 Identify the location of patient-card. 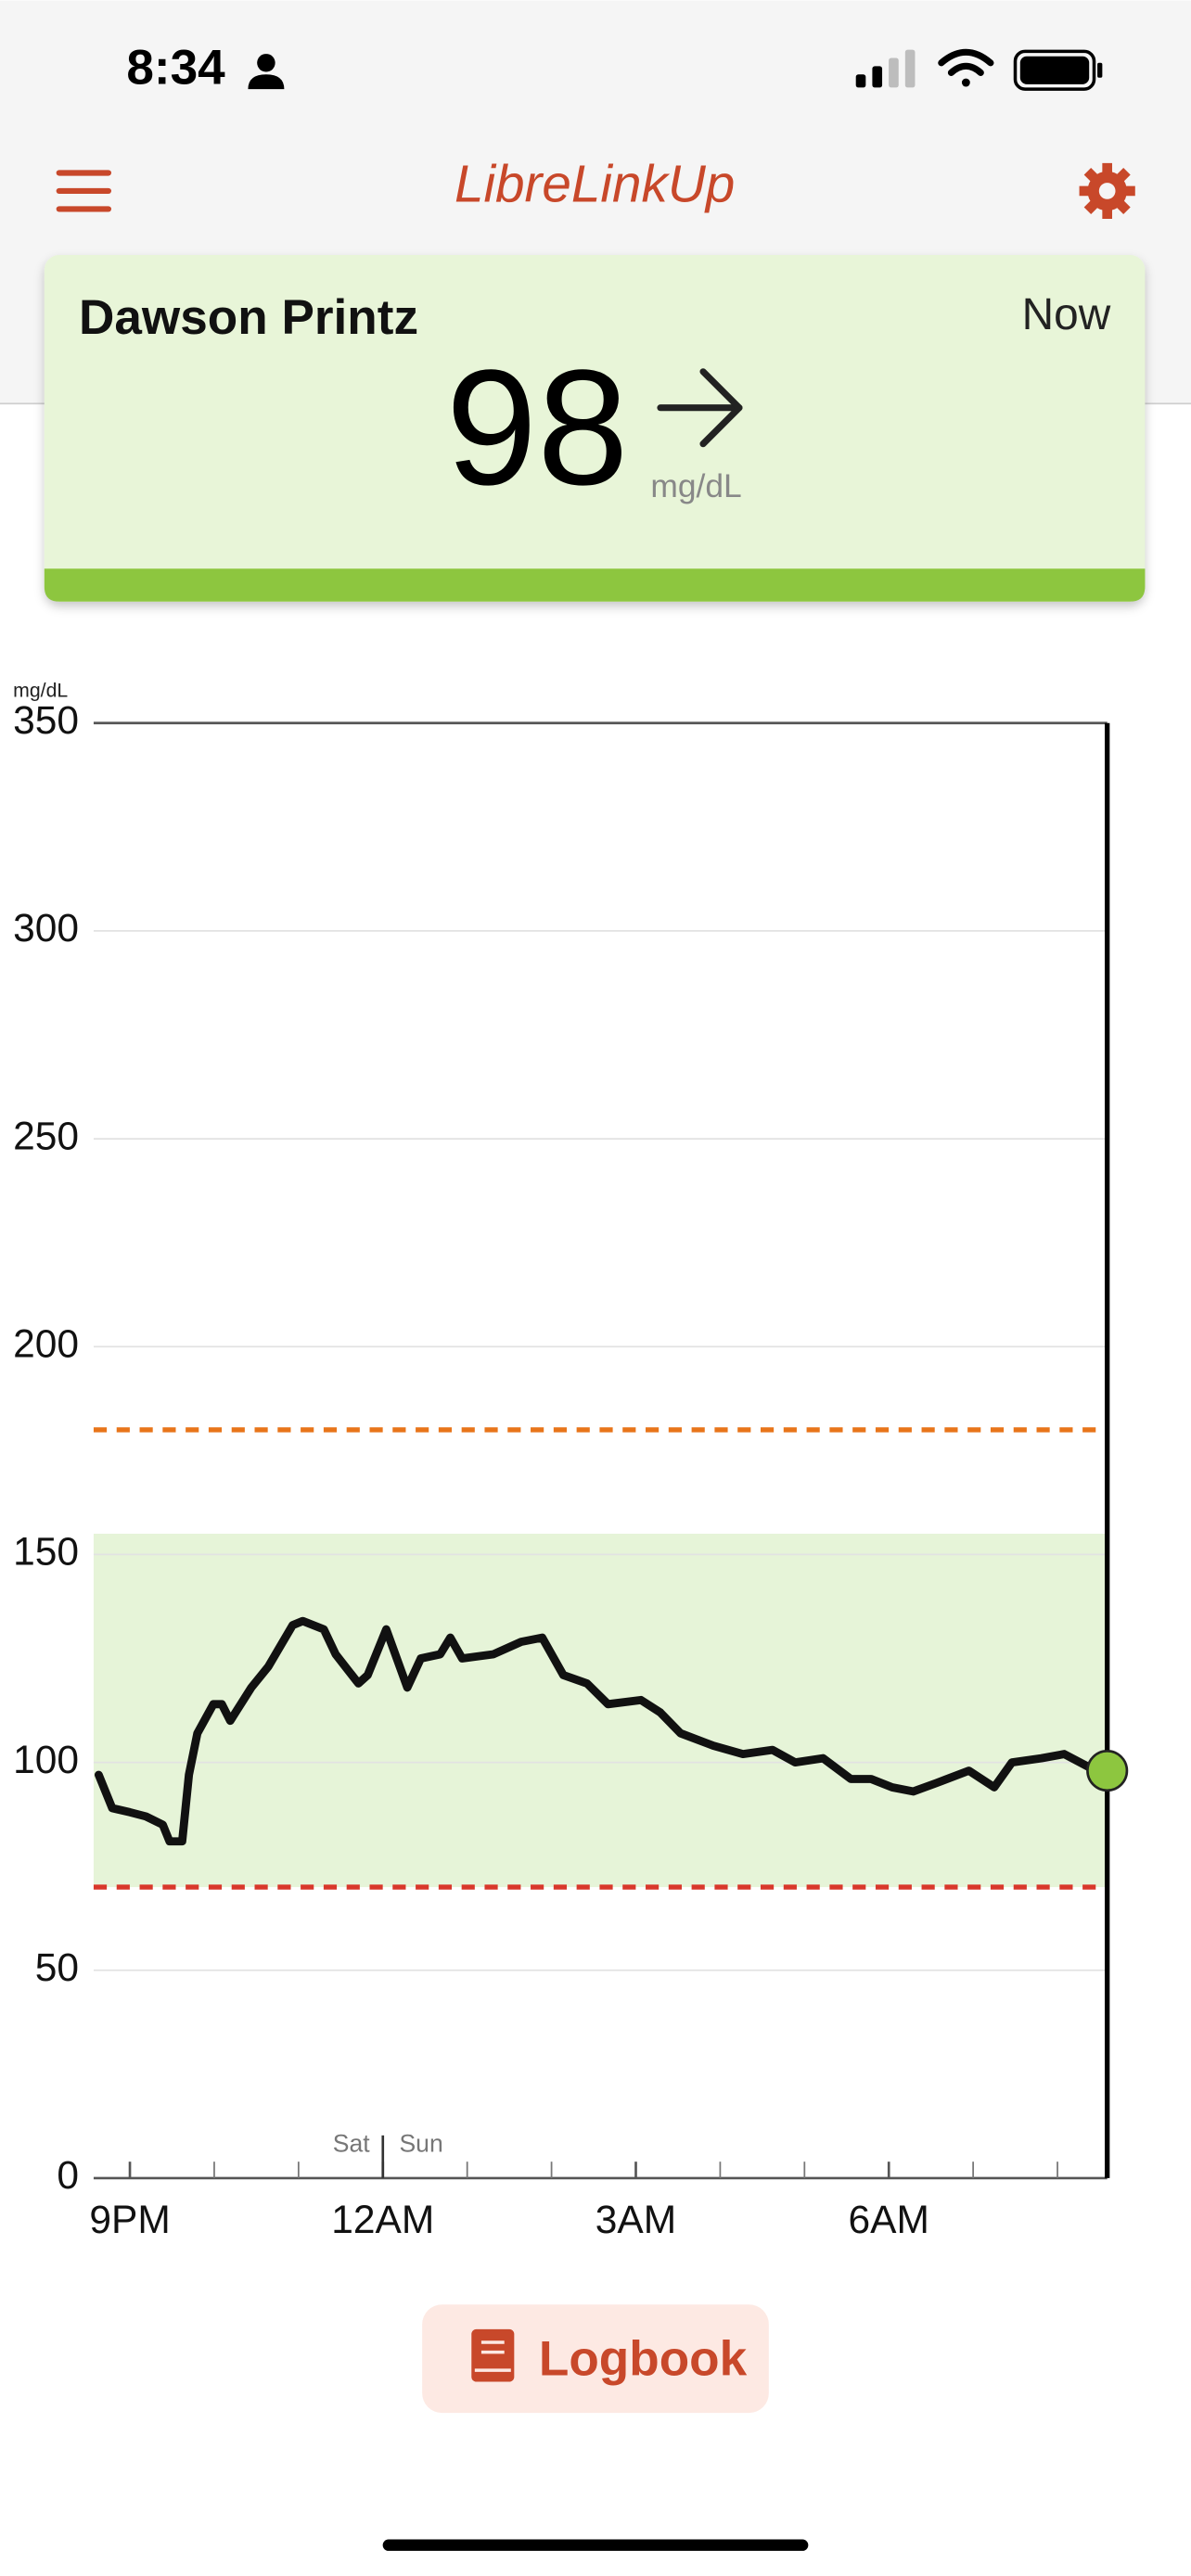
(595, 428).